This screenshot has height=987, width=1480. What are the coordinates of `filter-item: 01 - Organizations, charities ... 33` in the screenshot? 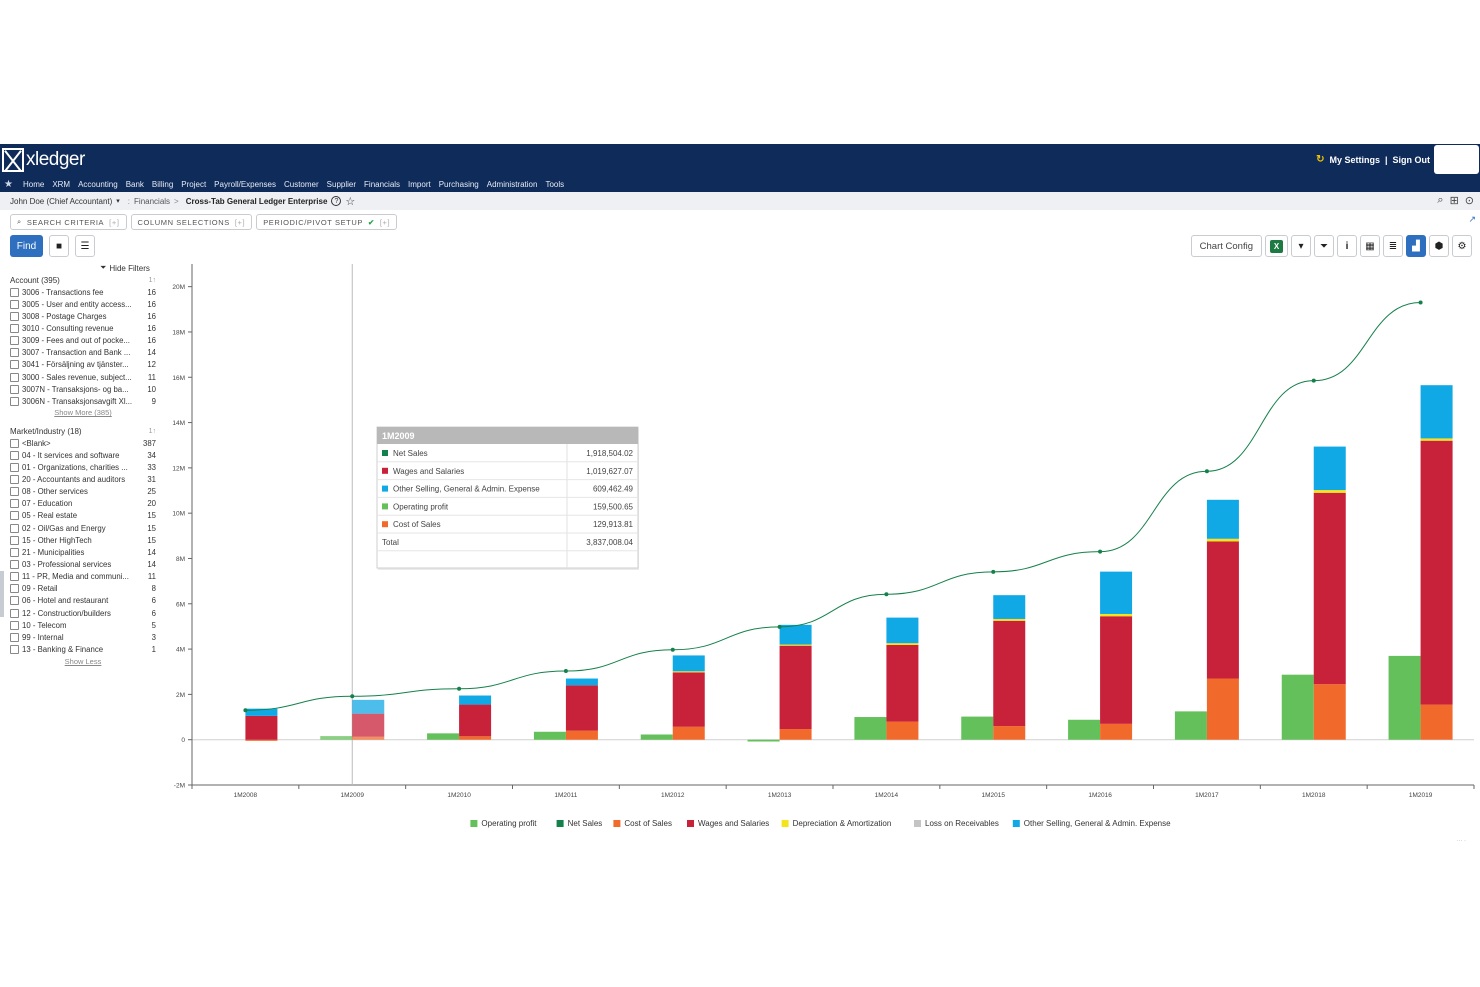 It's located at (83, 467).